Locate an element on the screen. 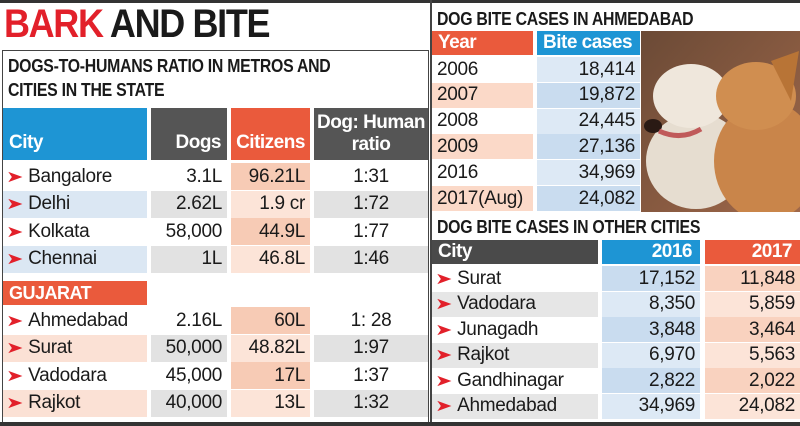 Image resolution: width=800 pixels, height=426 pixels. year-cell: 2016 is located at coordinates (482, 173).